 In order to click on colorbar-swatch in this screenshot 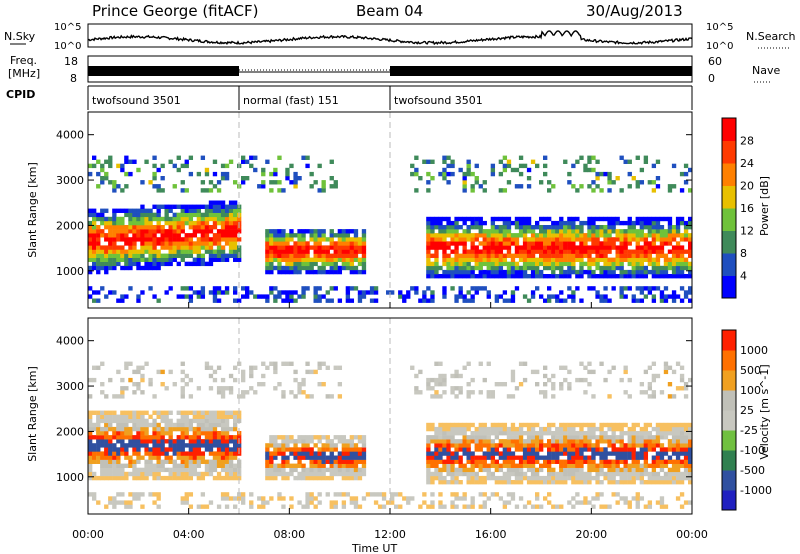, I will do `click(729, 440)`.